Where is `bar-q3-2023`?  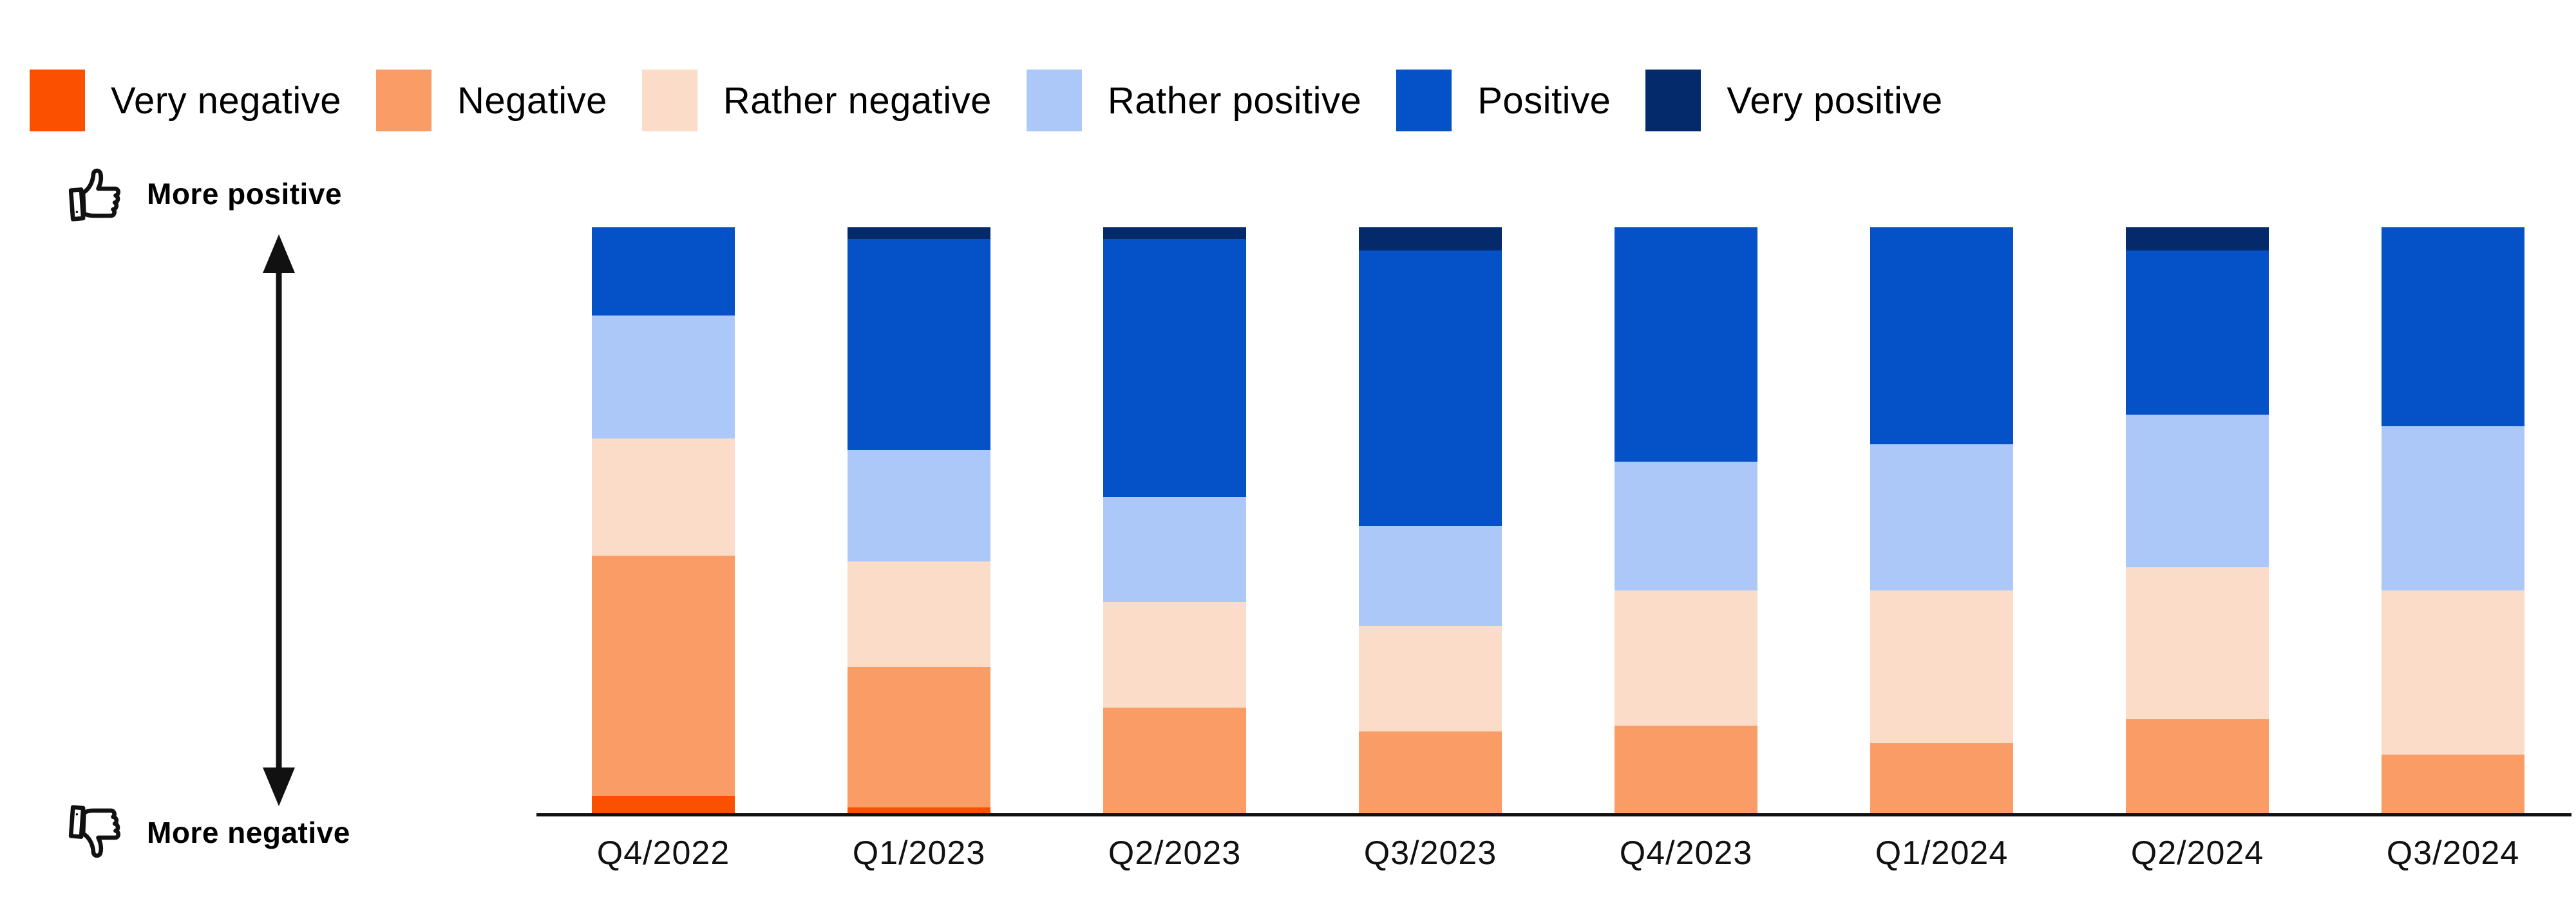 bar-q3-2023 is located at coordinates (1430, 520).